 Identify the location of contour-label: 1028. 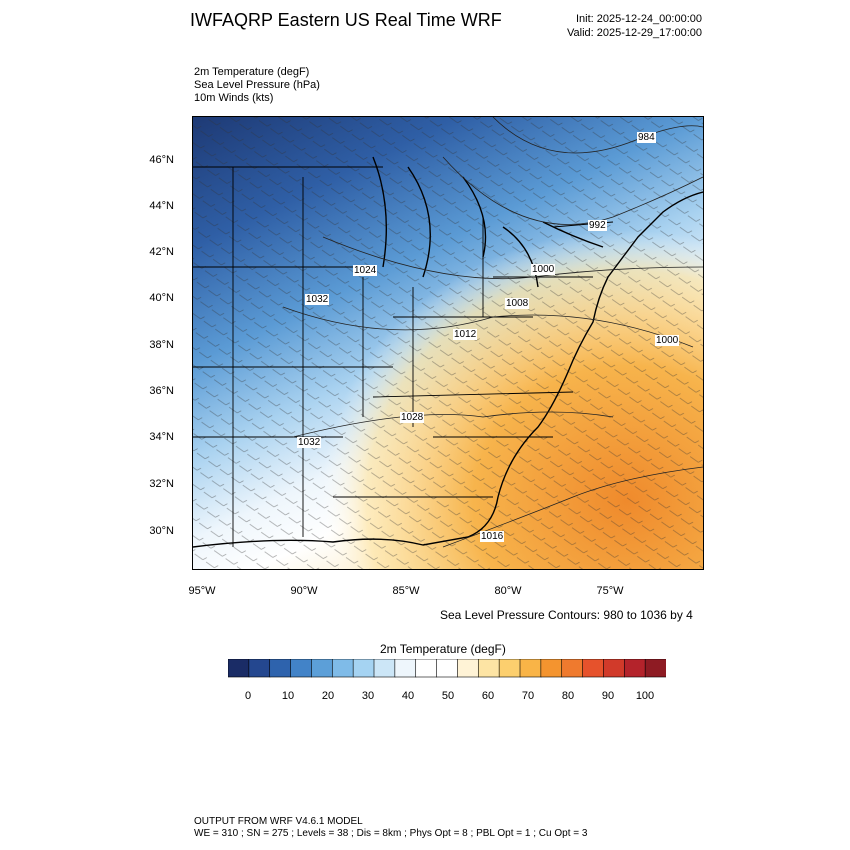
(412, 417).